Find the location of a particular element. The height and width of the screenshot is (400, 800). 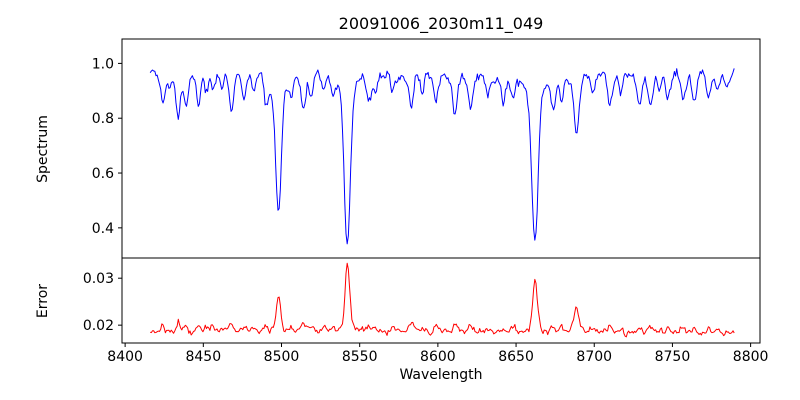

x-tick-label: 8650 is located at coordinates (516, 357).